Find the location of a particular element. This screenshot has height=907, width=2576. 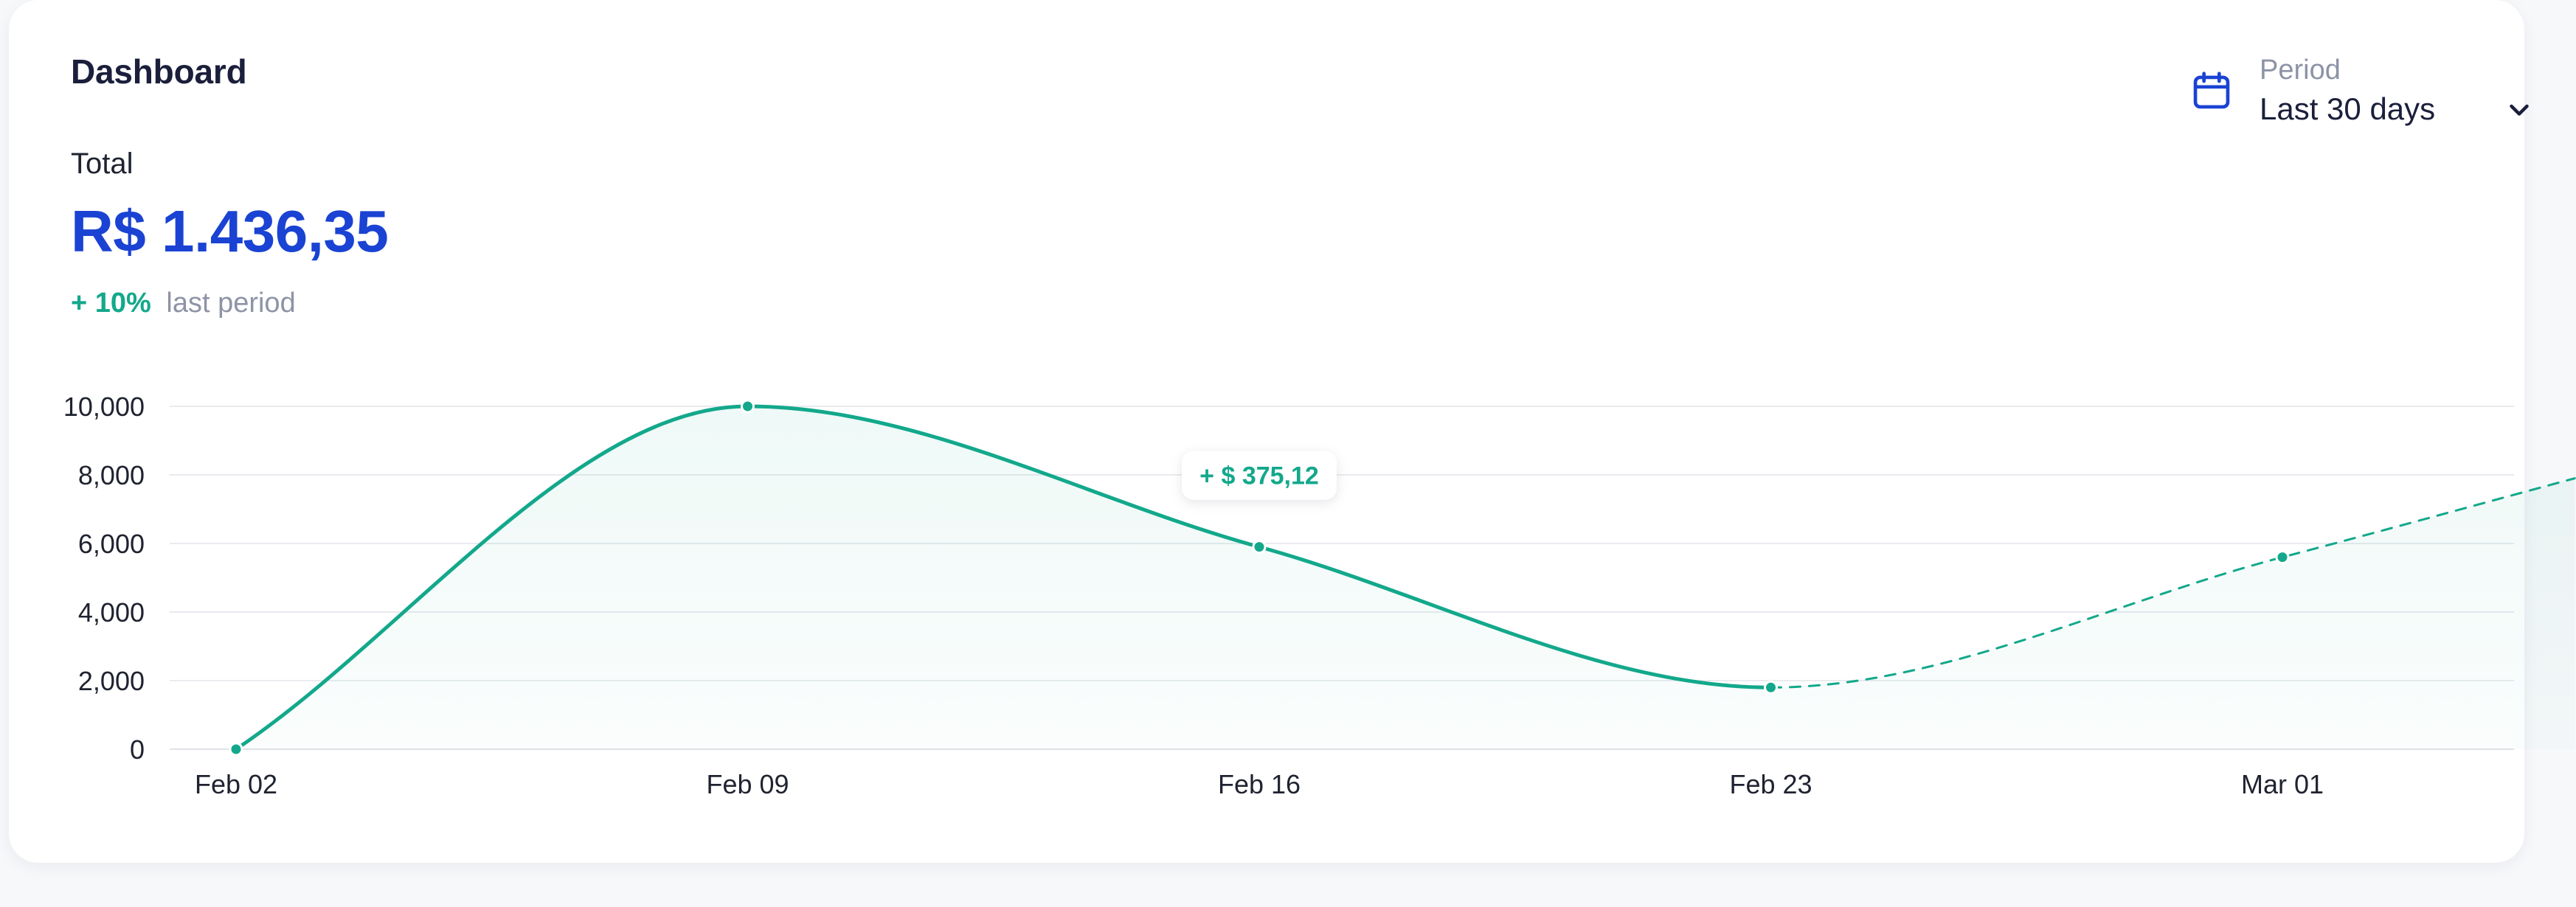

x-tick-label: Mar 01 is located at coordinates (2283, 784).